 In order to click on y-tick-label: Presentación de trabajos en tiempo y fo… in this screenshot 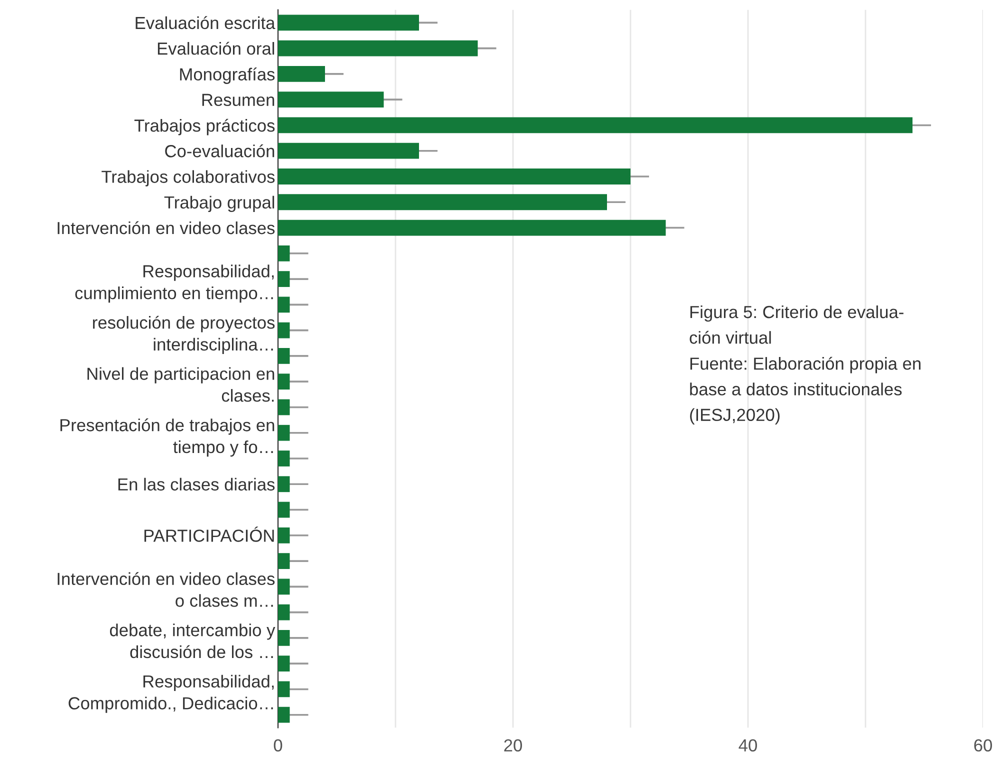, I will do `click(167, 437)`.